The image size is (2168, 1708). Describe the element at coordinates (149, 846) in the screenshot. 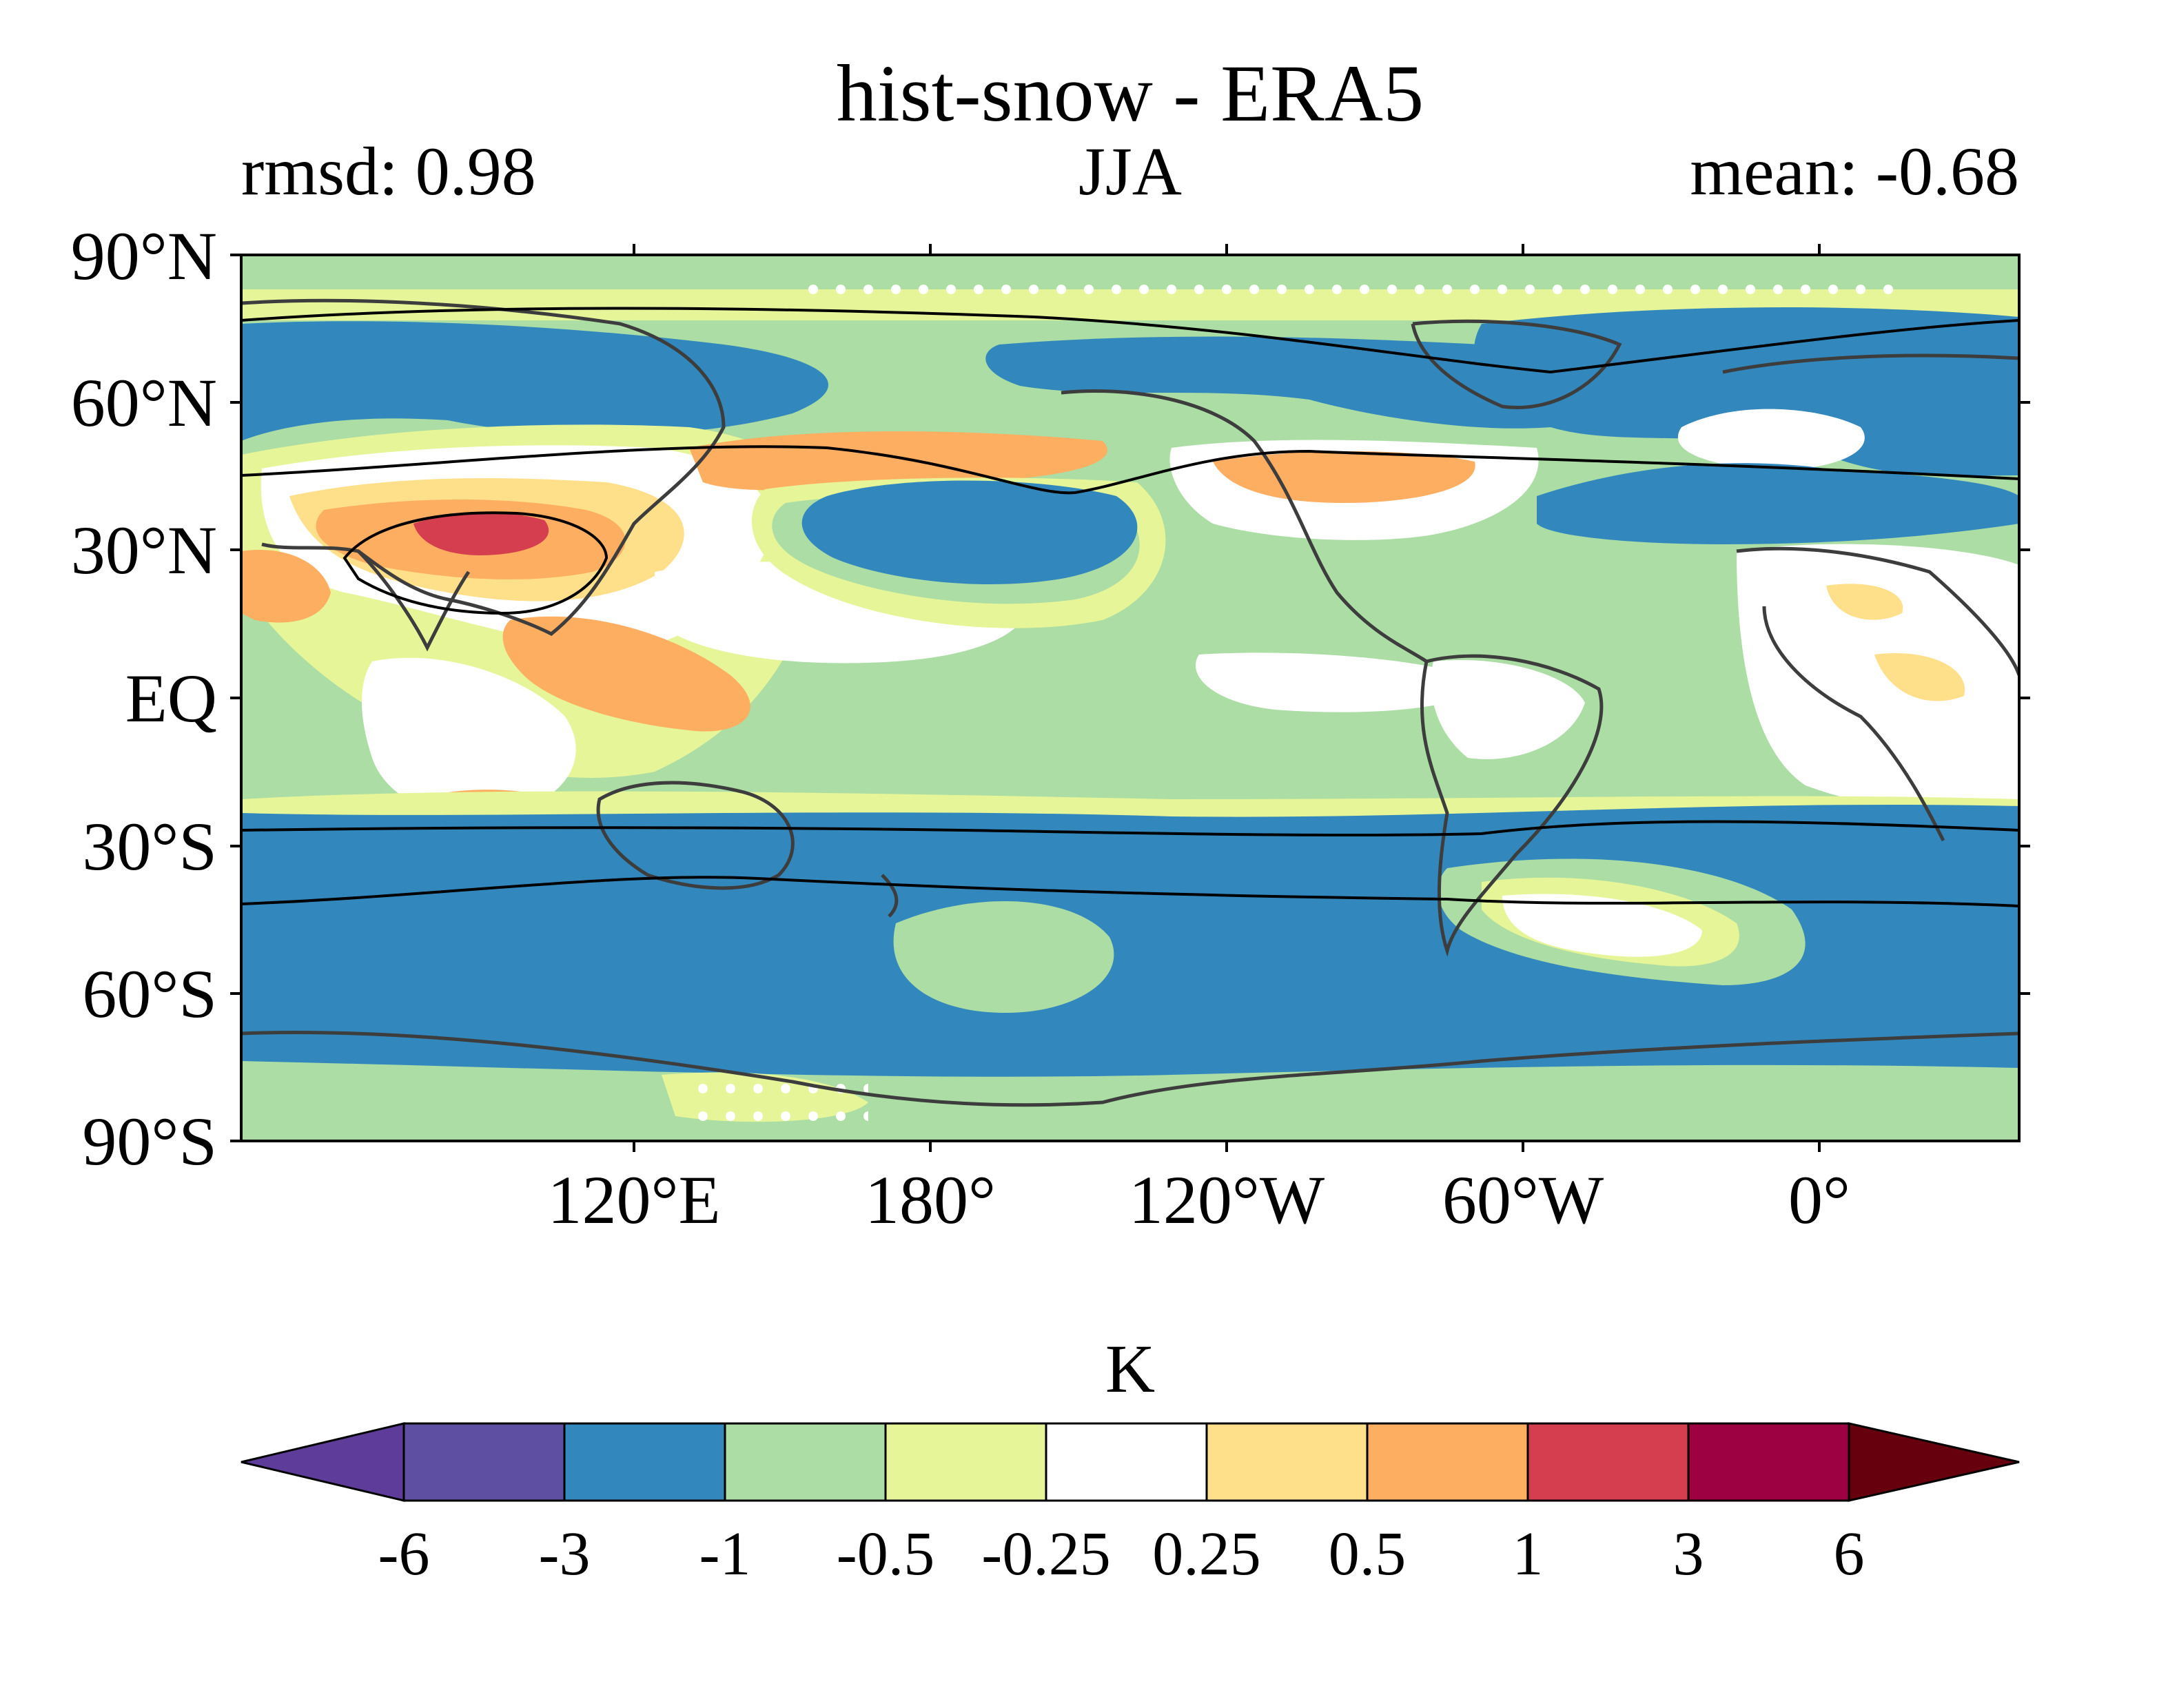

I see `y-label-30s: 30°S` at that location.